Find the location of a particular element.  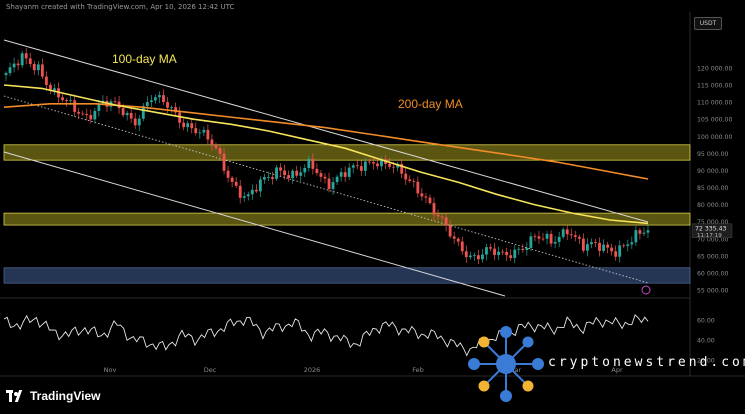

tradingview-brand: TradingView is located at coordinates (53, 396).